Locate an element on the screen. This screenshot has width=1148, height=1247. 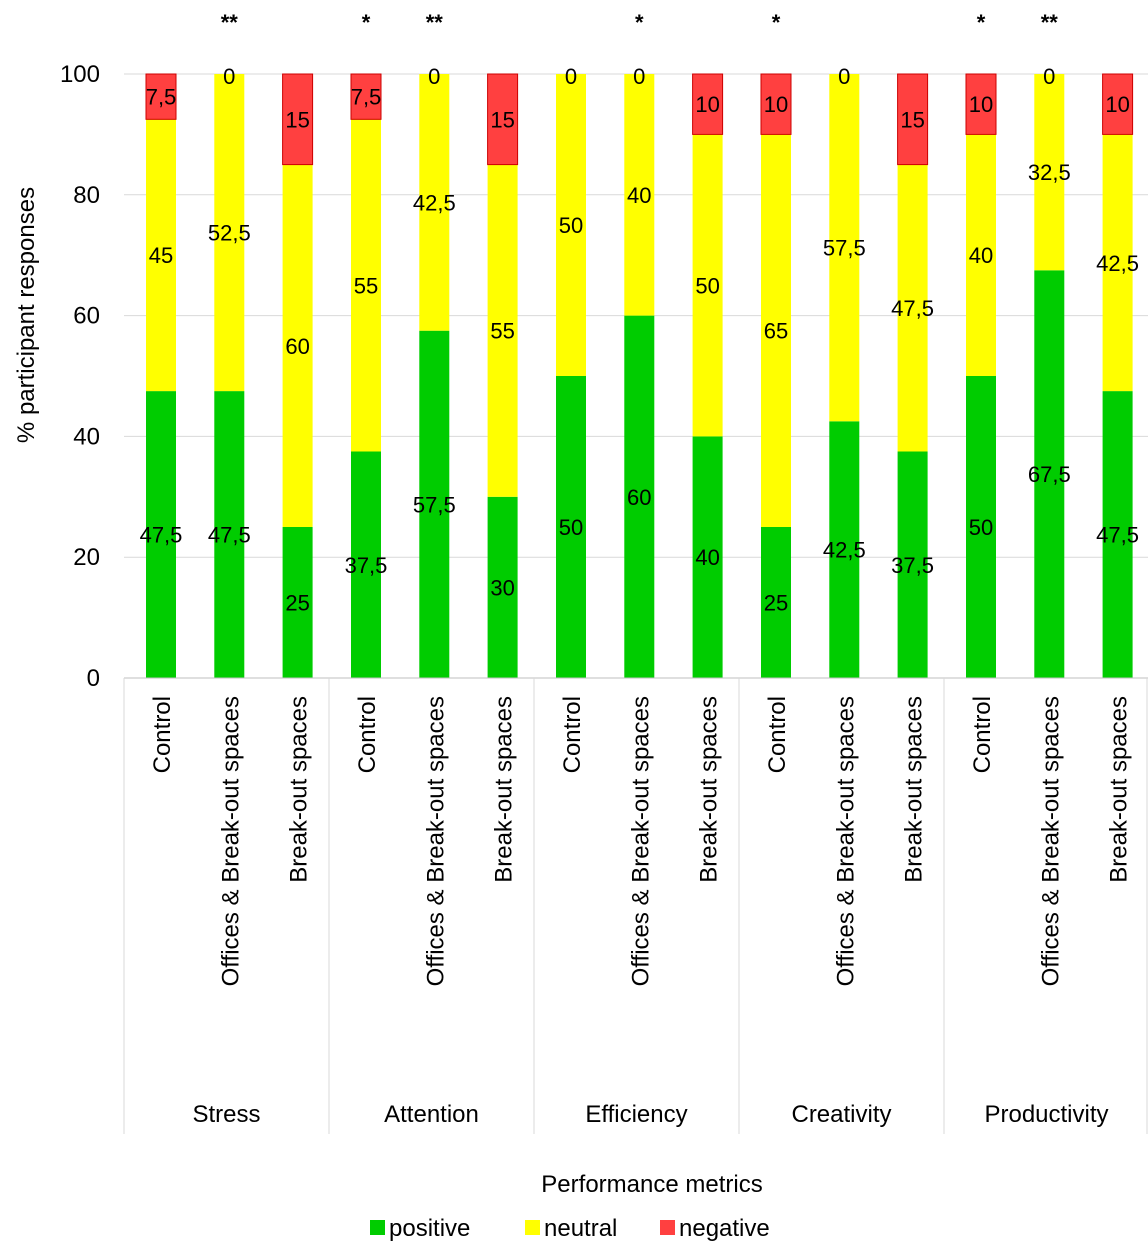
data-label-neutral: 45 is located at coordinates (161, 255).